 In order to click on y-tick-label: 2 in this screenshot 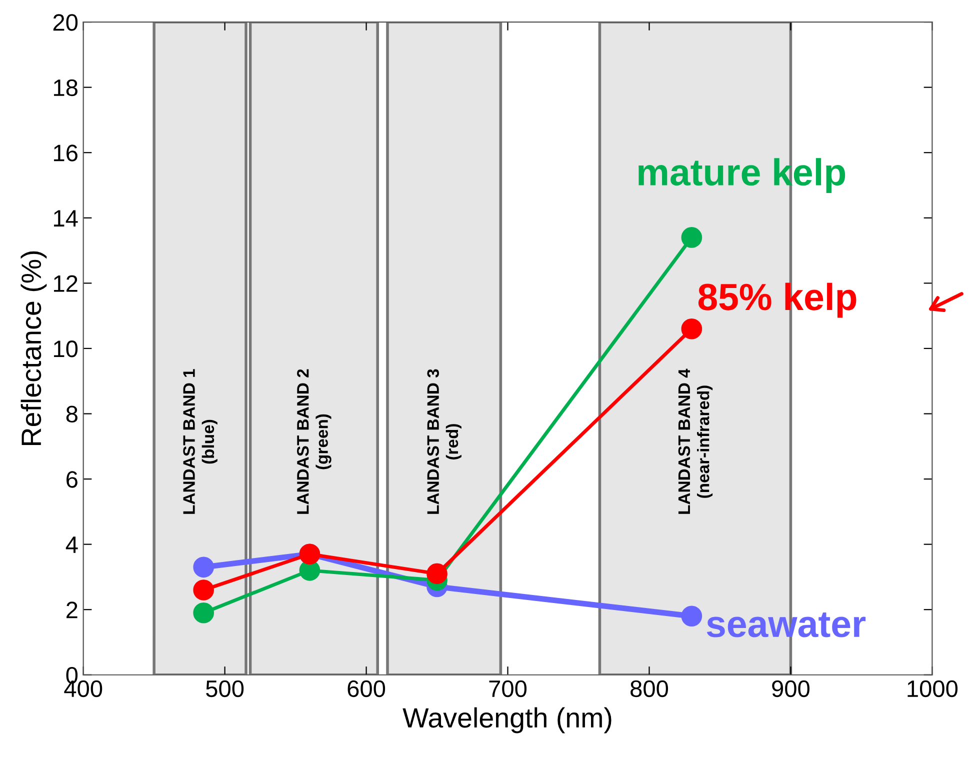, I will do `click(72, 610)`.